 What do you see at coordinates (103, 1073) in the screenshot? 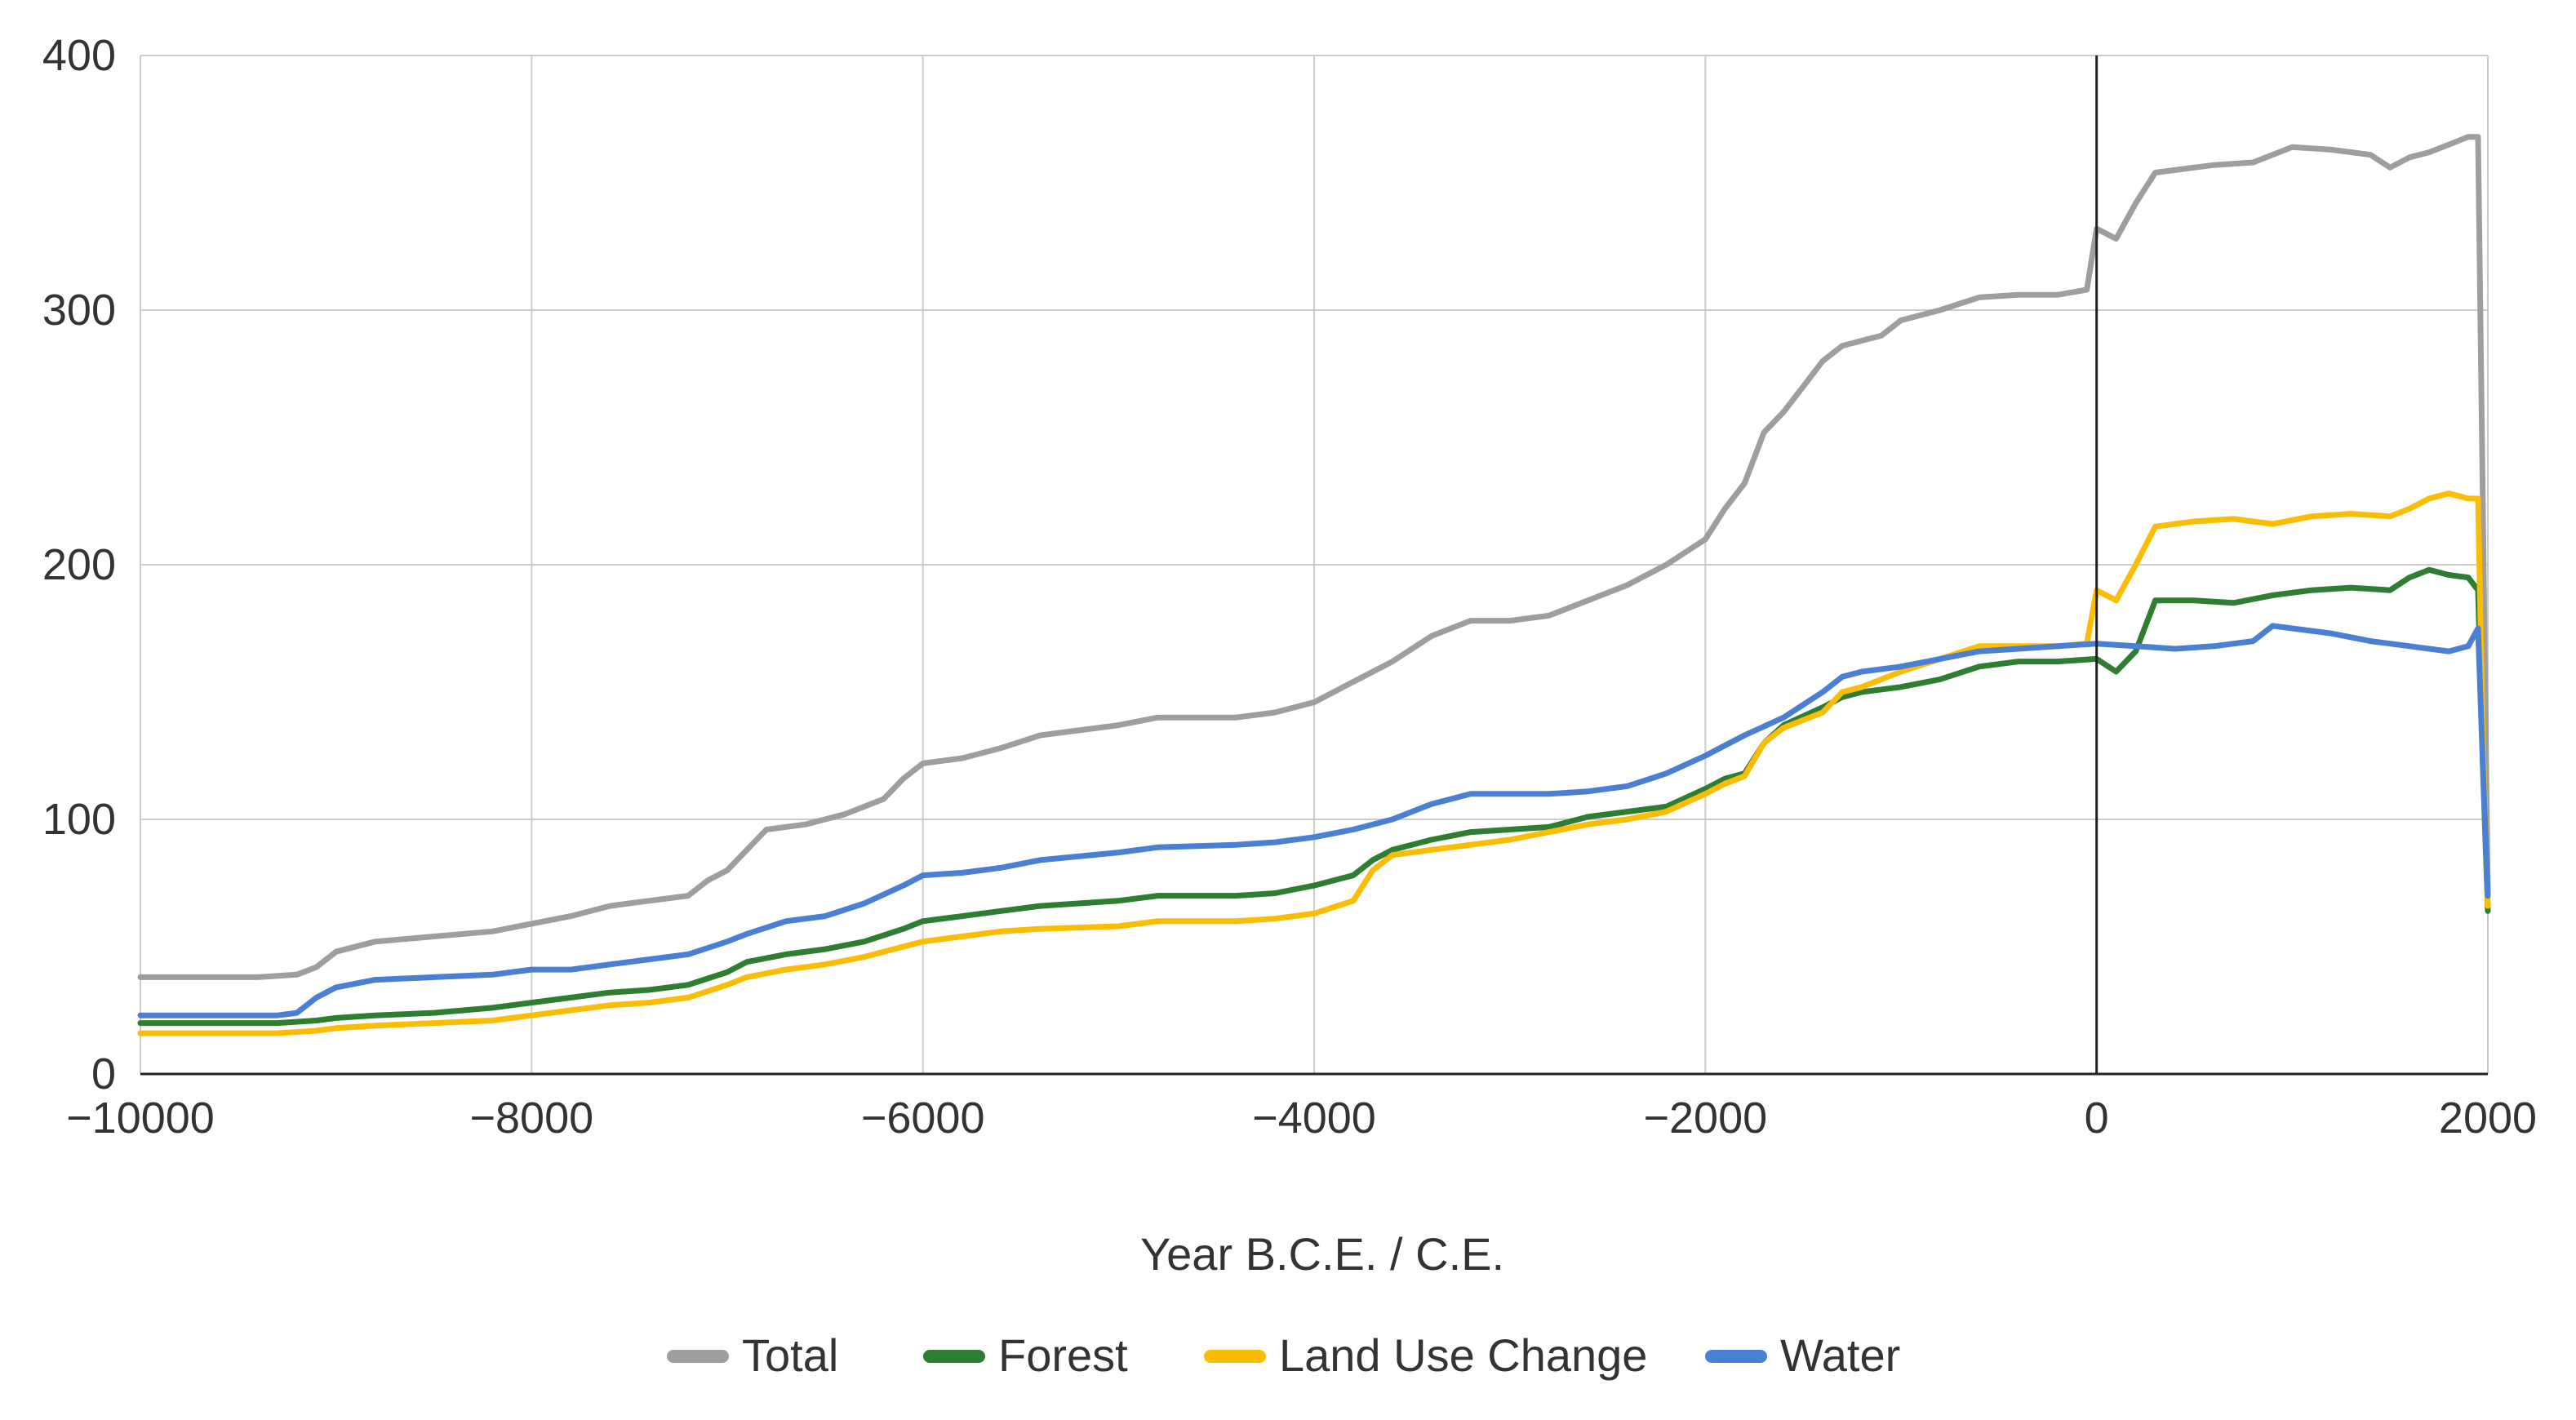
I see `y-tick-label: 0` at bounding box center [103, 1073].